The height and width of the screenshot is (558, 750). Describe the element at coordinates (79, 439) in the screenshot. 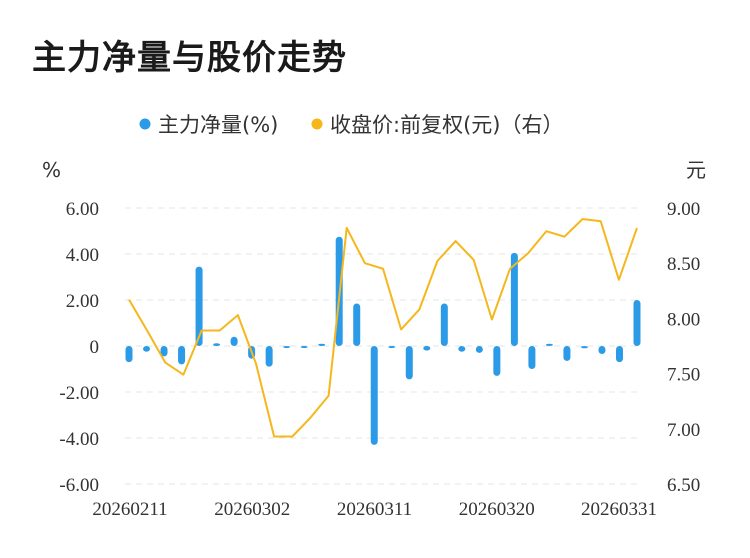

I see `left-tick-label: -4.00` at that location.